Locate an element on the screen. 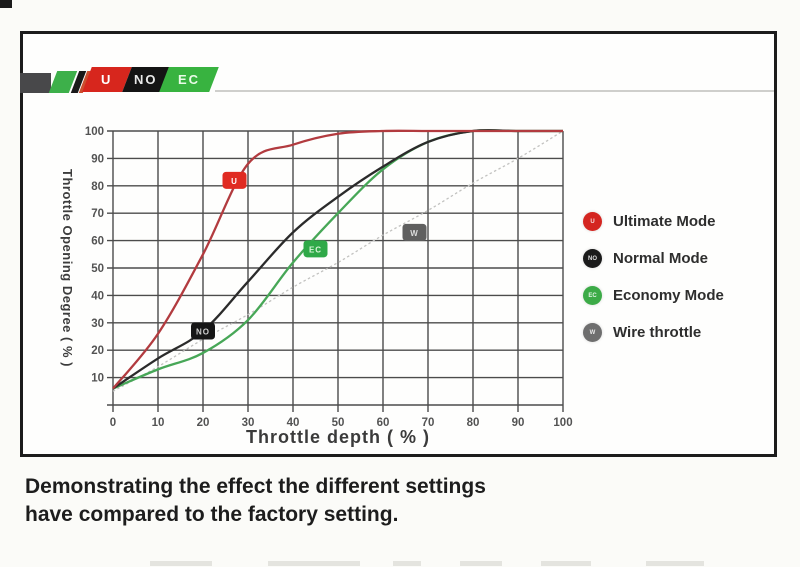 This screenshot has height=567, width=800. legend-label: Ultimate Mode is located at coordinates (664, 221).